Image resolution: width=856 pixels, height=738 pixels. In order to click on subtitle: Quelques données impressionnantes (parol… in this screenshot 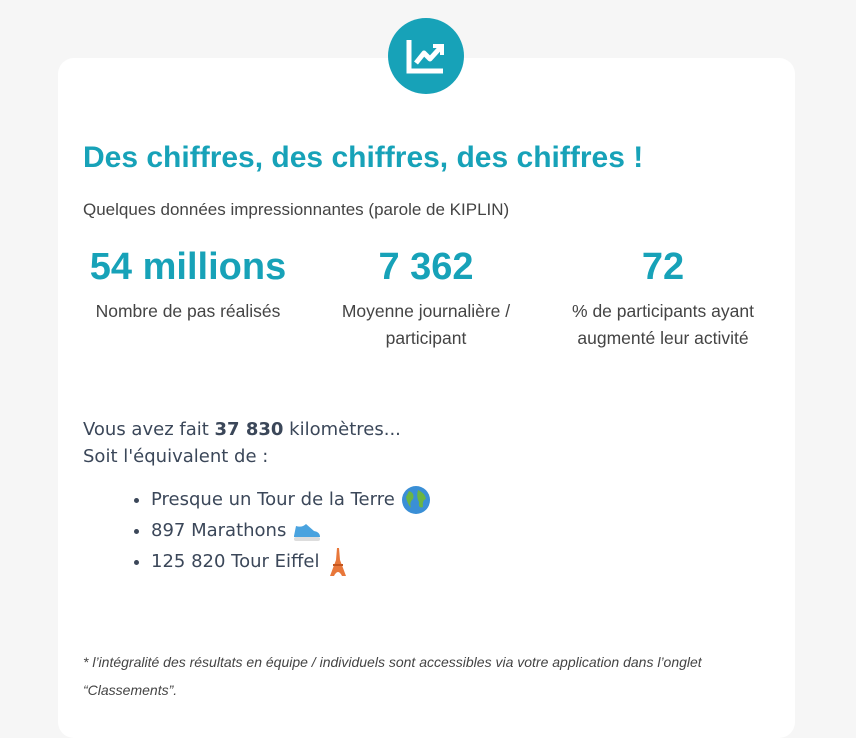, I will do `click(296, 209)`.